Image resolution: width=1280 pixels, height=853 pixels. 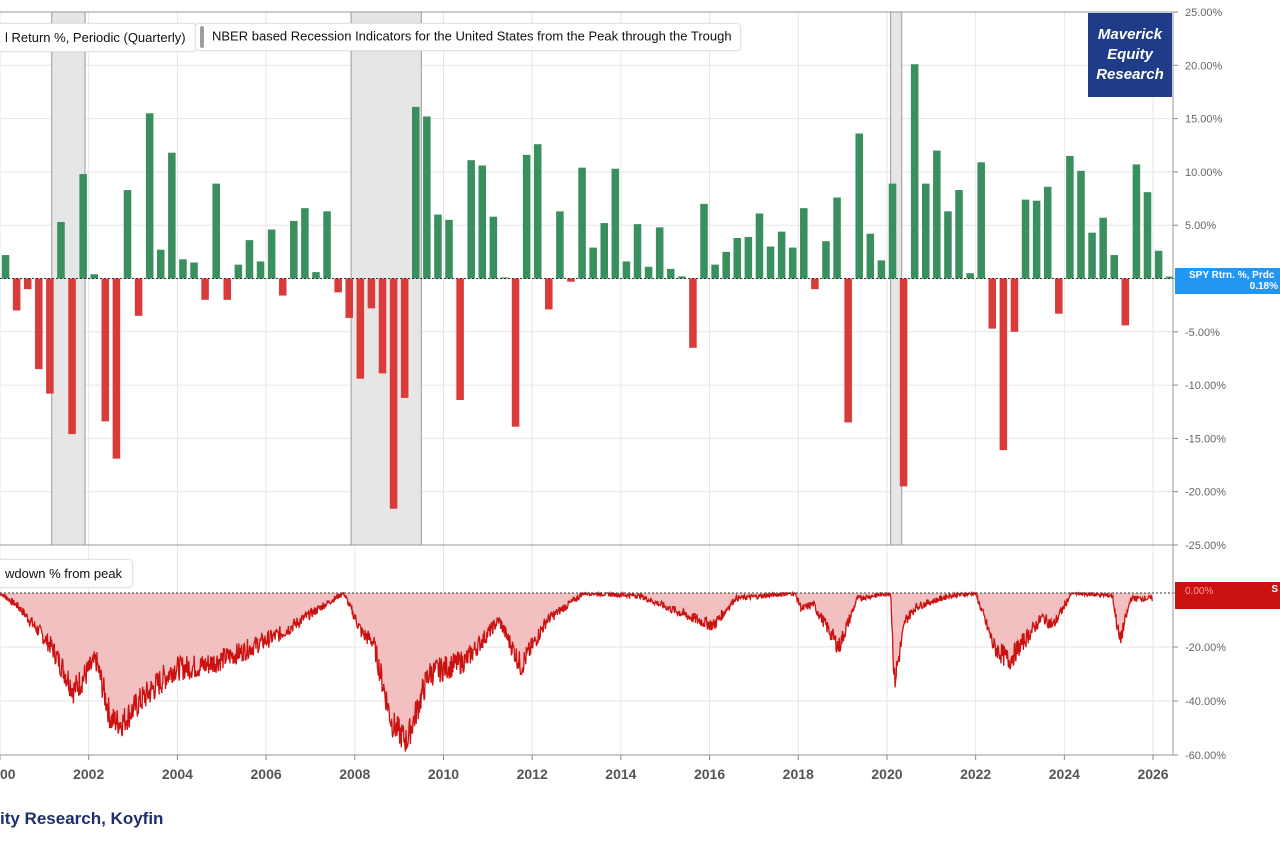 I want to click on legend-drawdown: wdown % from peak, so click(x=67, y=573).